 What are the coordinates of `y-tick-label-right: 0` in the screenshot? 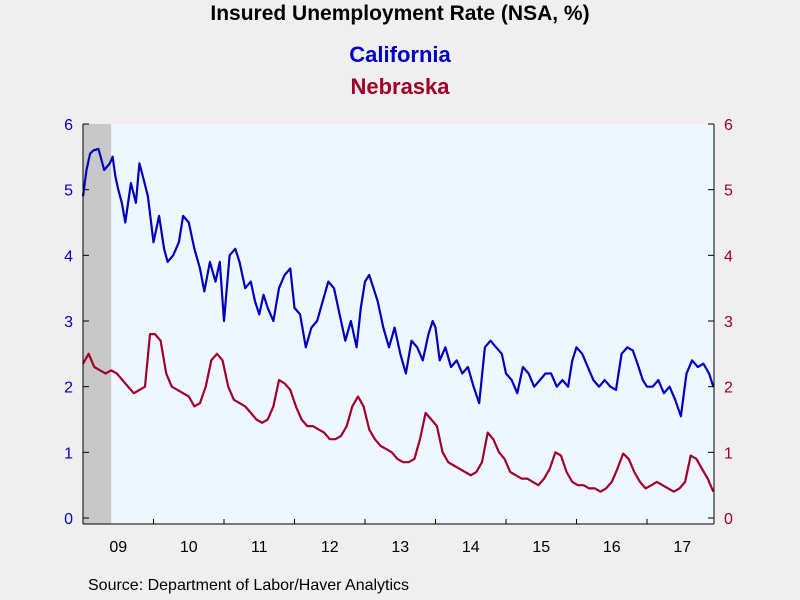 It's located at (728, 519).